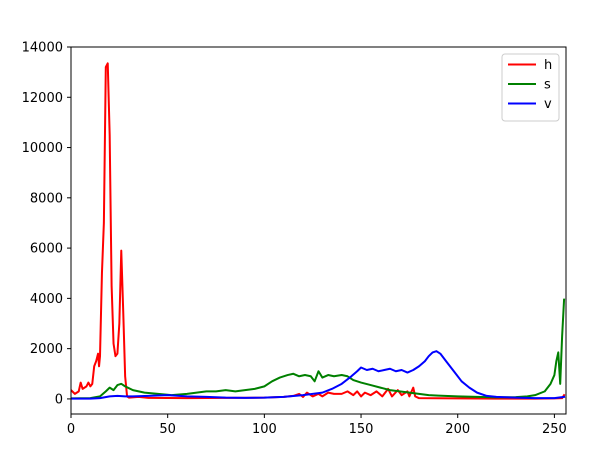 The image size is (609, 457). Describe the element at coordinates (46, 249) in the screenshot. I see `y-tick-label: 6000` at that location.